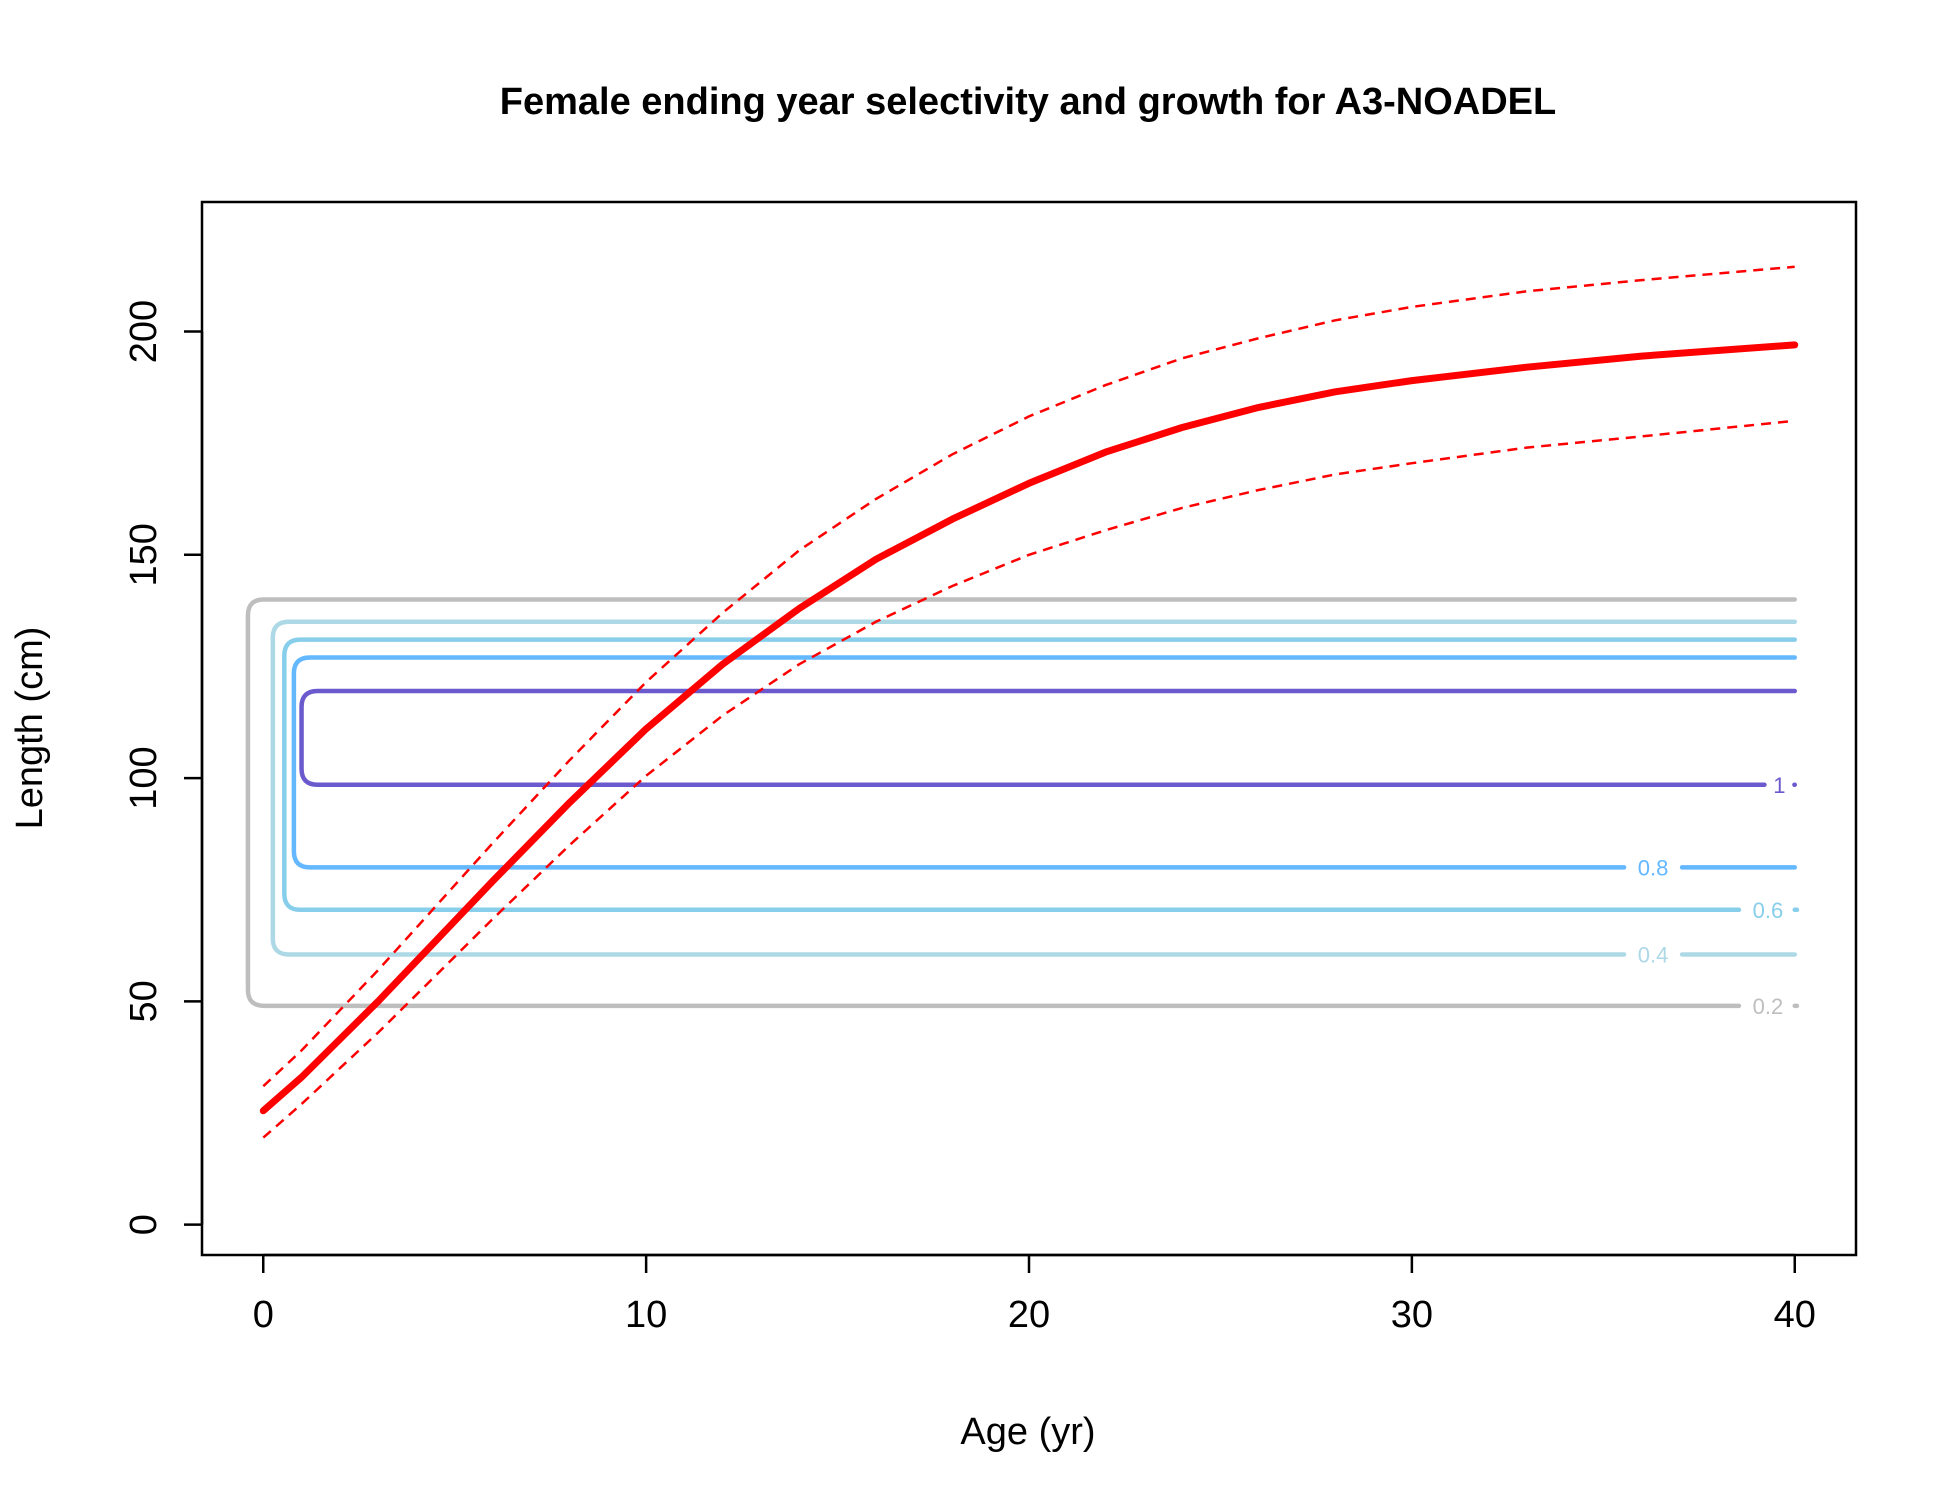  Describe the element at coordinates (1779, 785) in the screenshot. I see `contour-label-1: 1` at that location.